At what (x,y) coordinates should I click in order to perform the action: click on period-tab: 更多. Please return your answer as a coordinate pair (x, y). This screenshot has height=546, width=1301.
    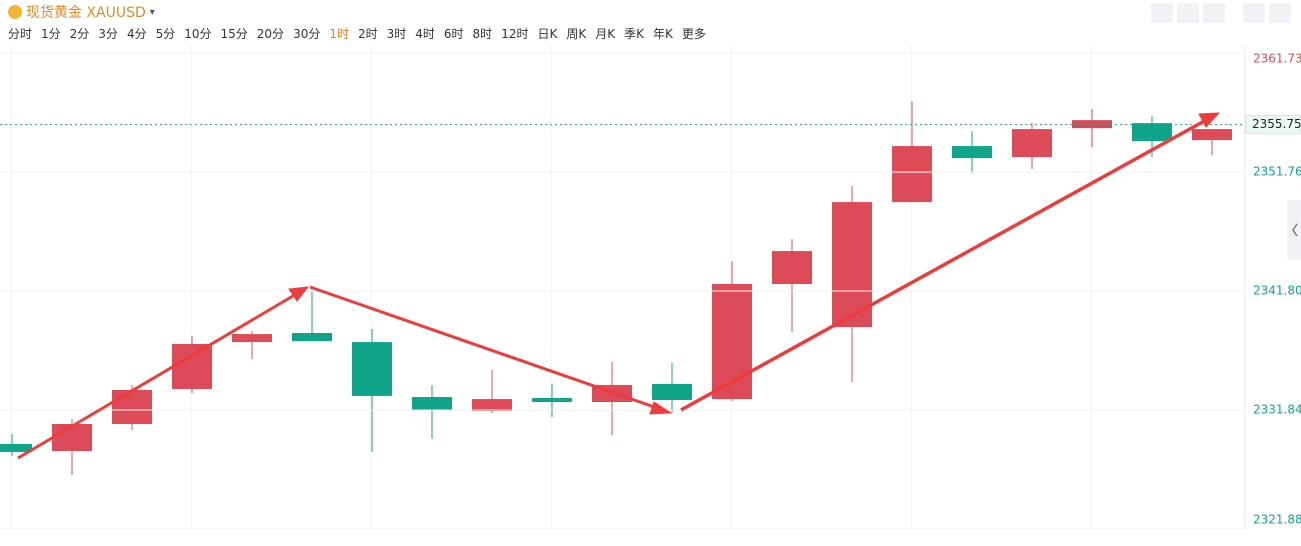
    Looking at the image, I should click on (693, 34).